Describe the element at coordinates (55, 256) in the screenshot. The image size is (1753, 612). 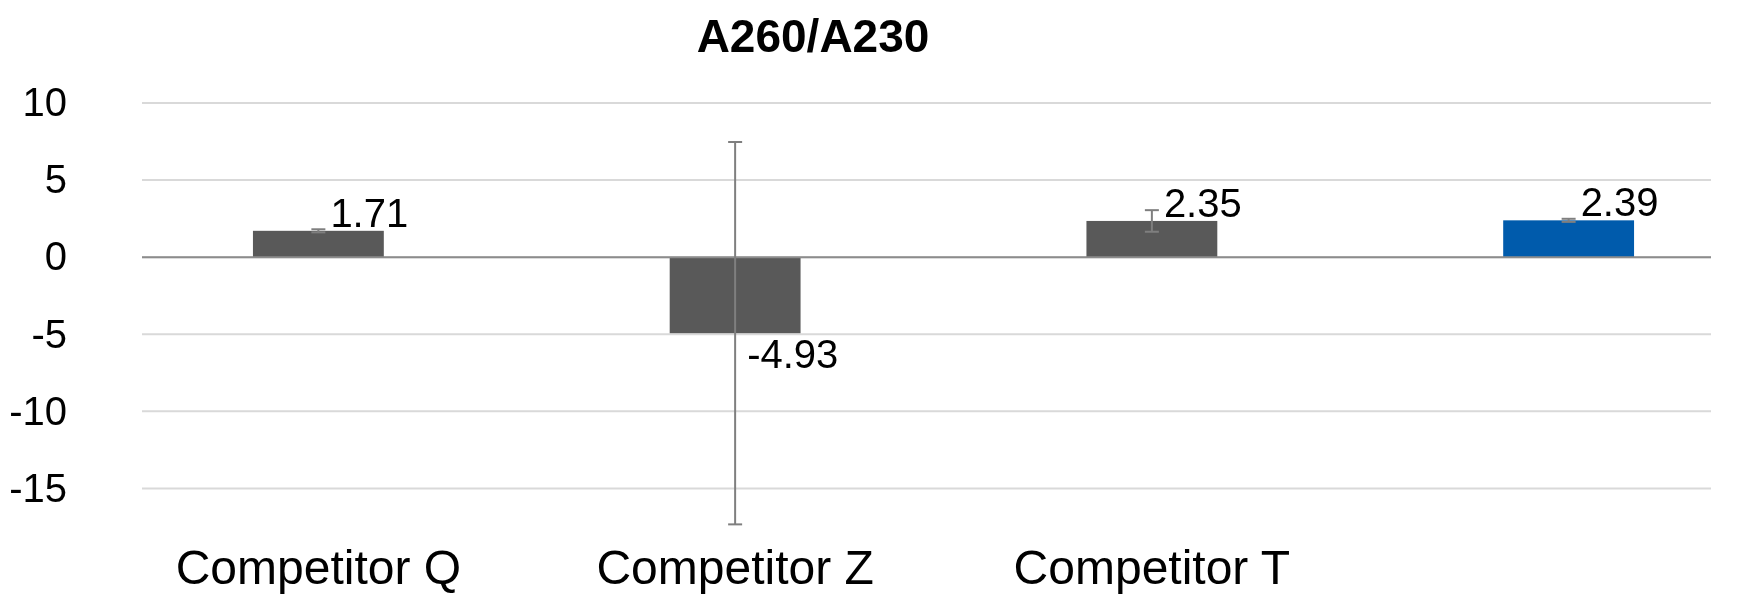
I see `y-tick-label: 0` at that location.